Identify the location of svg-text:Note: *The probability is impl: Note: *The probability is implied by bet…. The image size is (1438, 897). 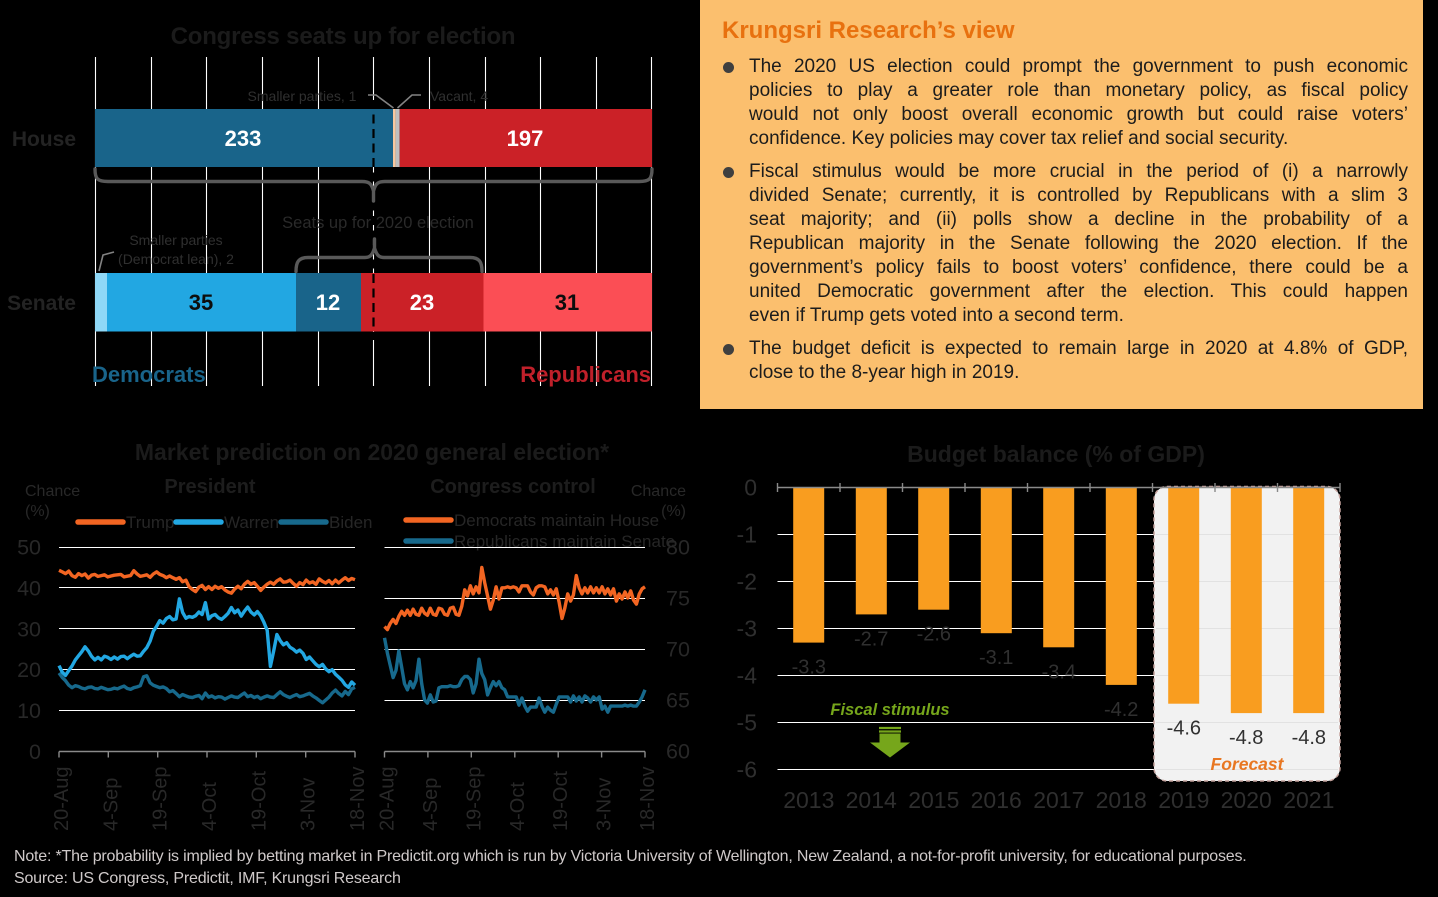
(630, 856).